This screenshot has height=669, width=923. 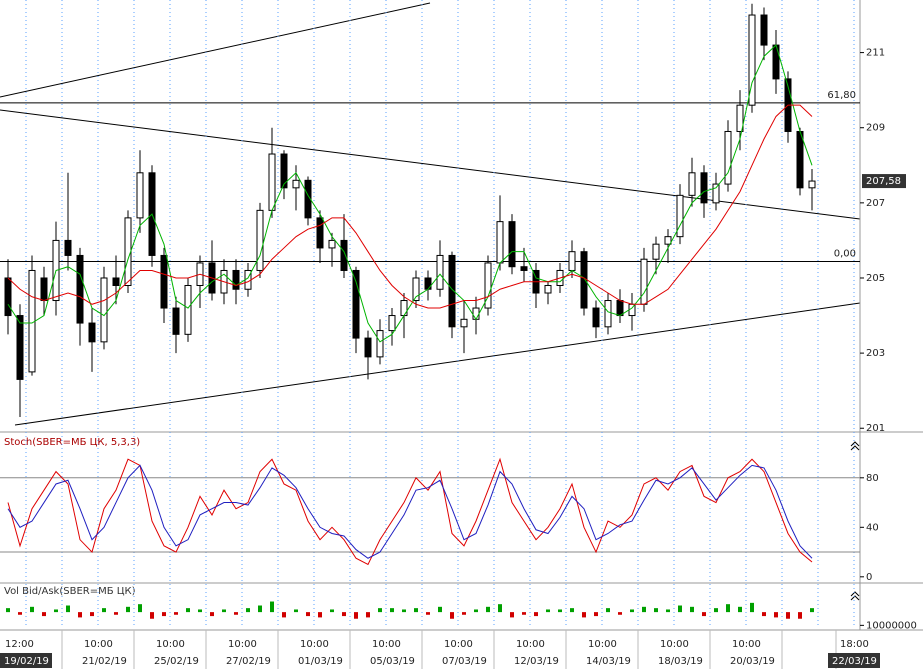 I want to click on y-tick-label: 201, so click(x=875, y=428).